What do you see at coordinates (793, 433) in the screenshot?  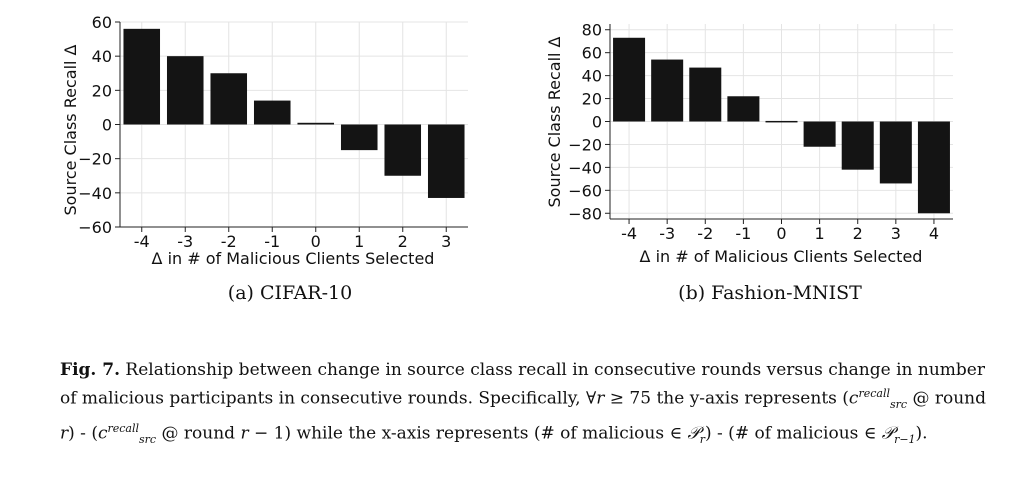 I see `caption-text: ) - (# of malicious ∈` at bounding box center [793, 433].